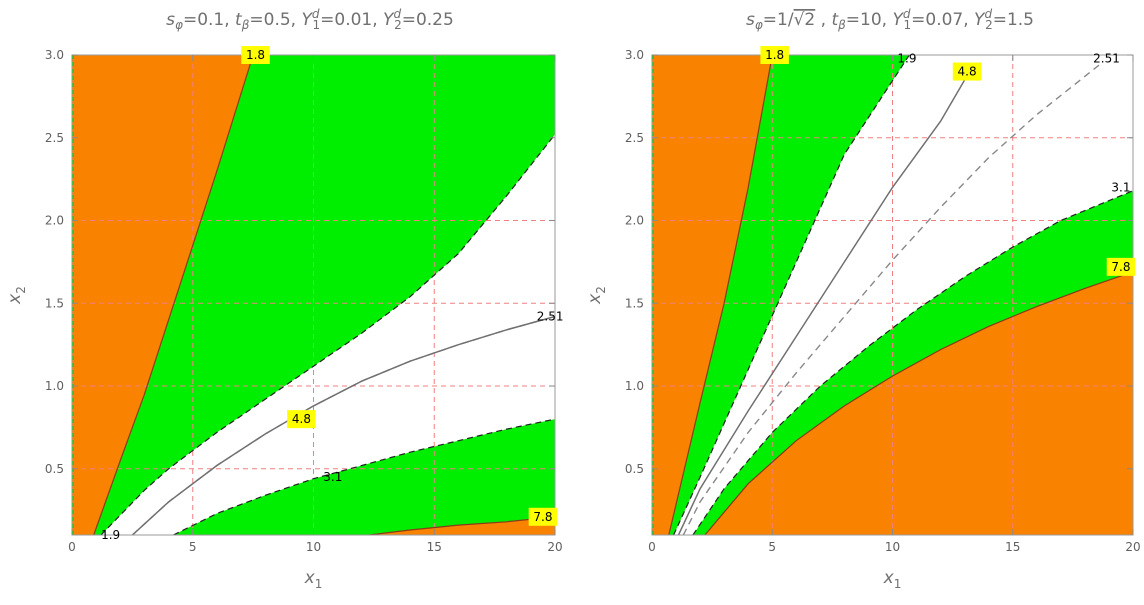 The height and width of the screenshot is (605, 1144). I want to click on orange-region-bottom-right, so click(462, 525).